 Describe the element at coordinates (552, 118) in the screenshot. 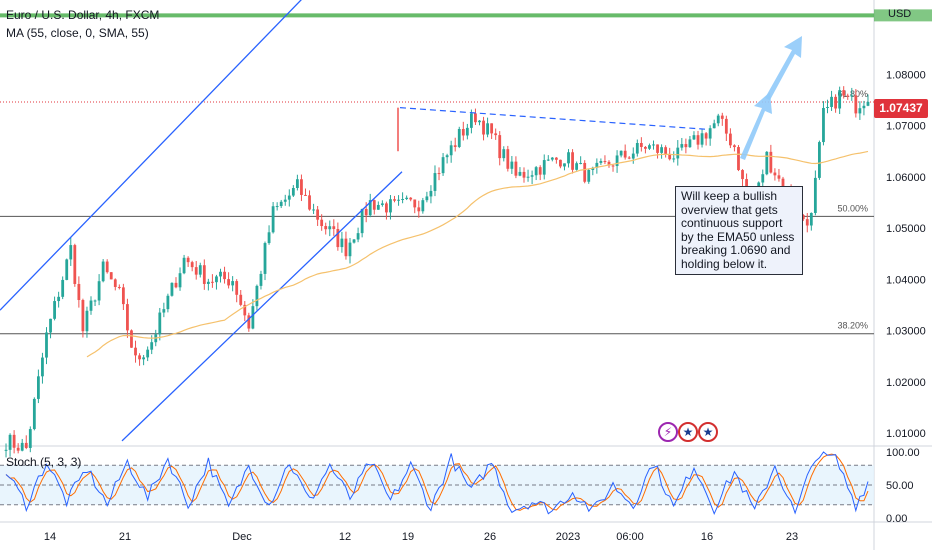

I see `dashed-trend-line` at that location.